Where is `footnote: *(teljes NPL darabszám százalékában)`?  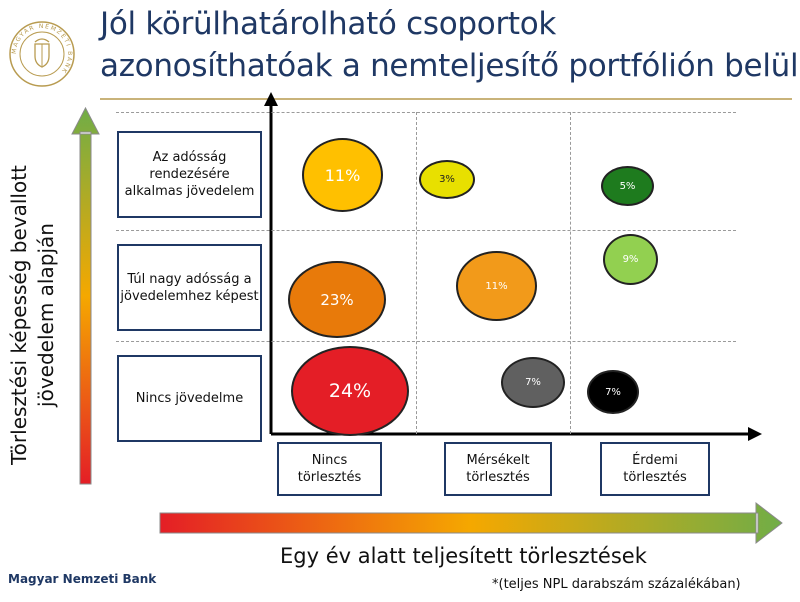
footnote: *(teljes NPL darabszám százalékában) is located at coordinates (616, 584).